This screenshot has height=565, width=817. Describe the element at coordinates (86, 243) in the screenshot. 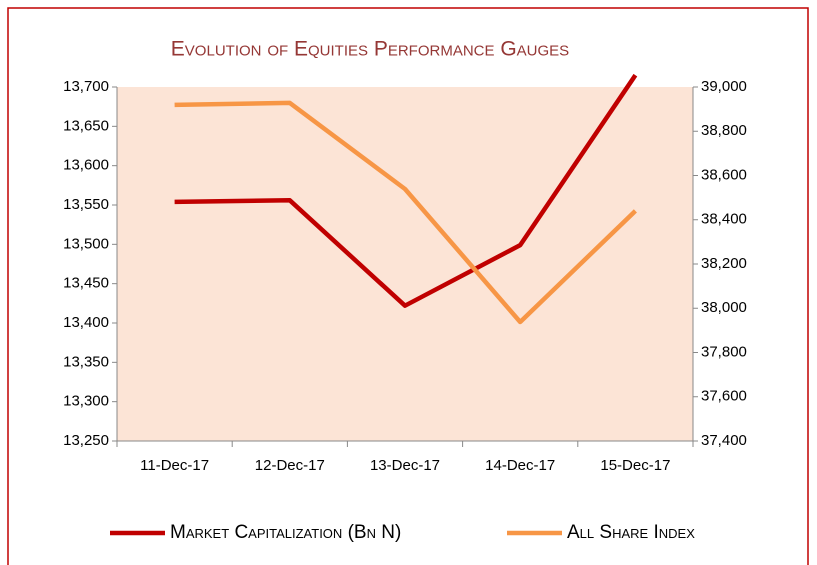

I see `y-tick-label: 13,500` at that location.